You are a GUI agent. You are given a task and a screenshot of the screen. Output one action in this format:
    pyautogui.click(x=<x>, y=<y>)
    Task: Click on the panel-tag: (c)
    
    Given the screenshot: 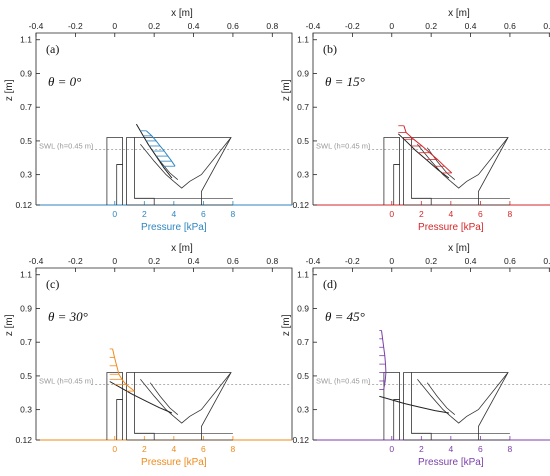 What is the action you would take?
    pyautogui.click(x=52, y=284)
    